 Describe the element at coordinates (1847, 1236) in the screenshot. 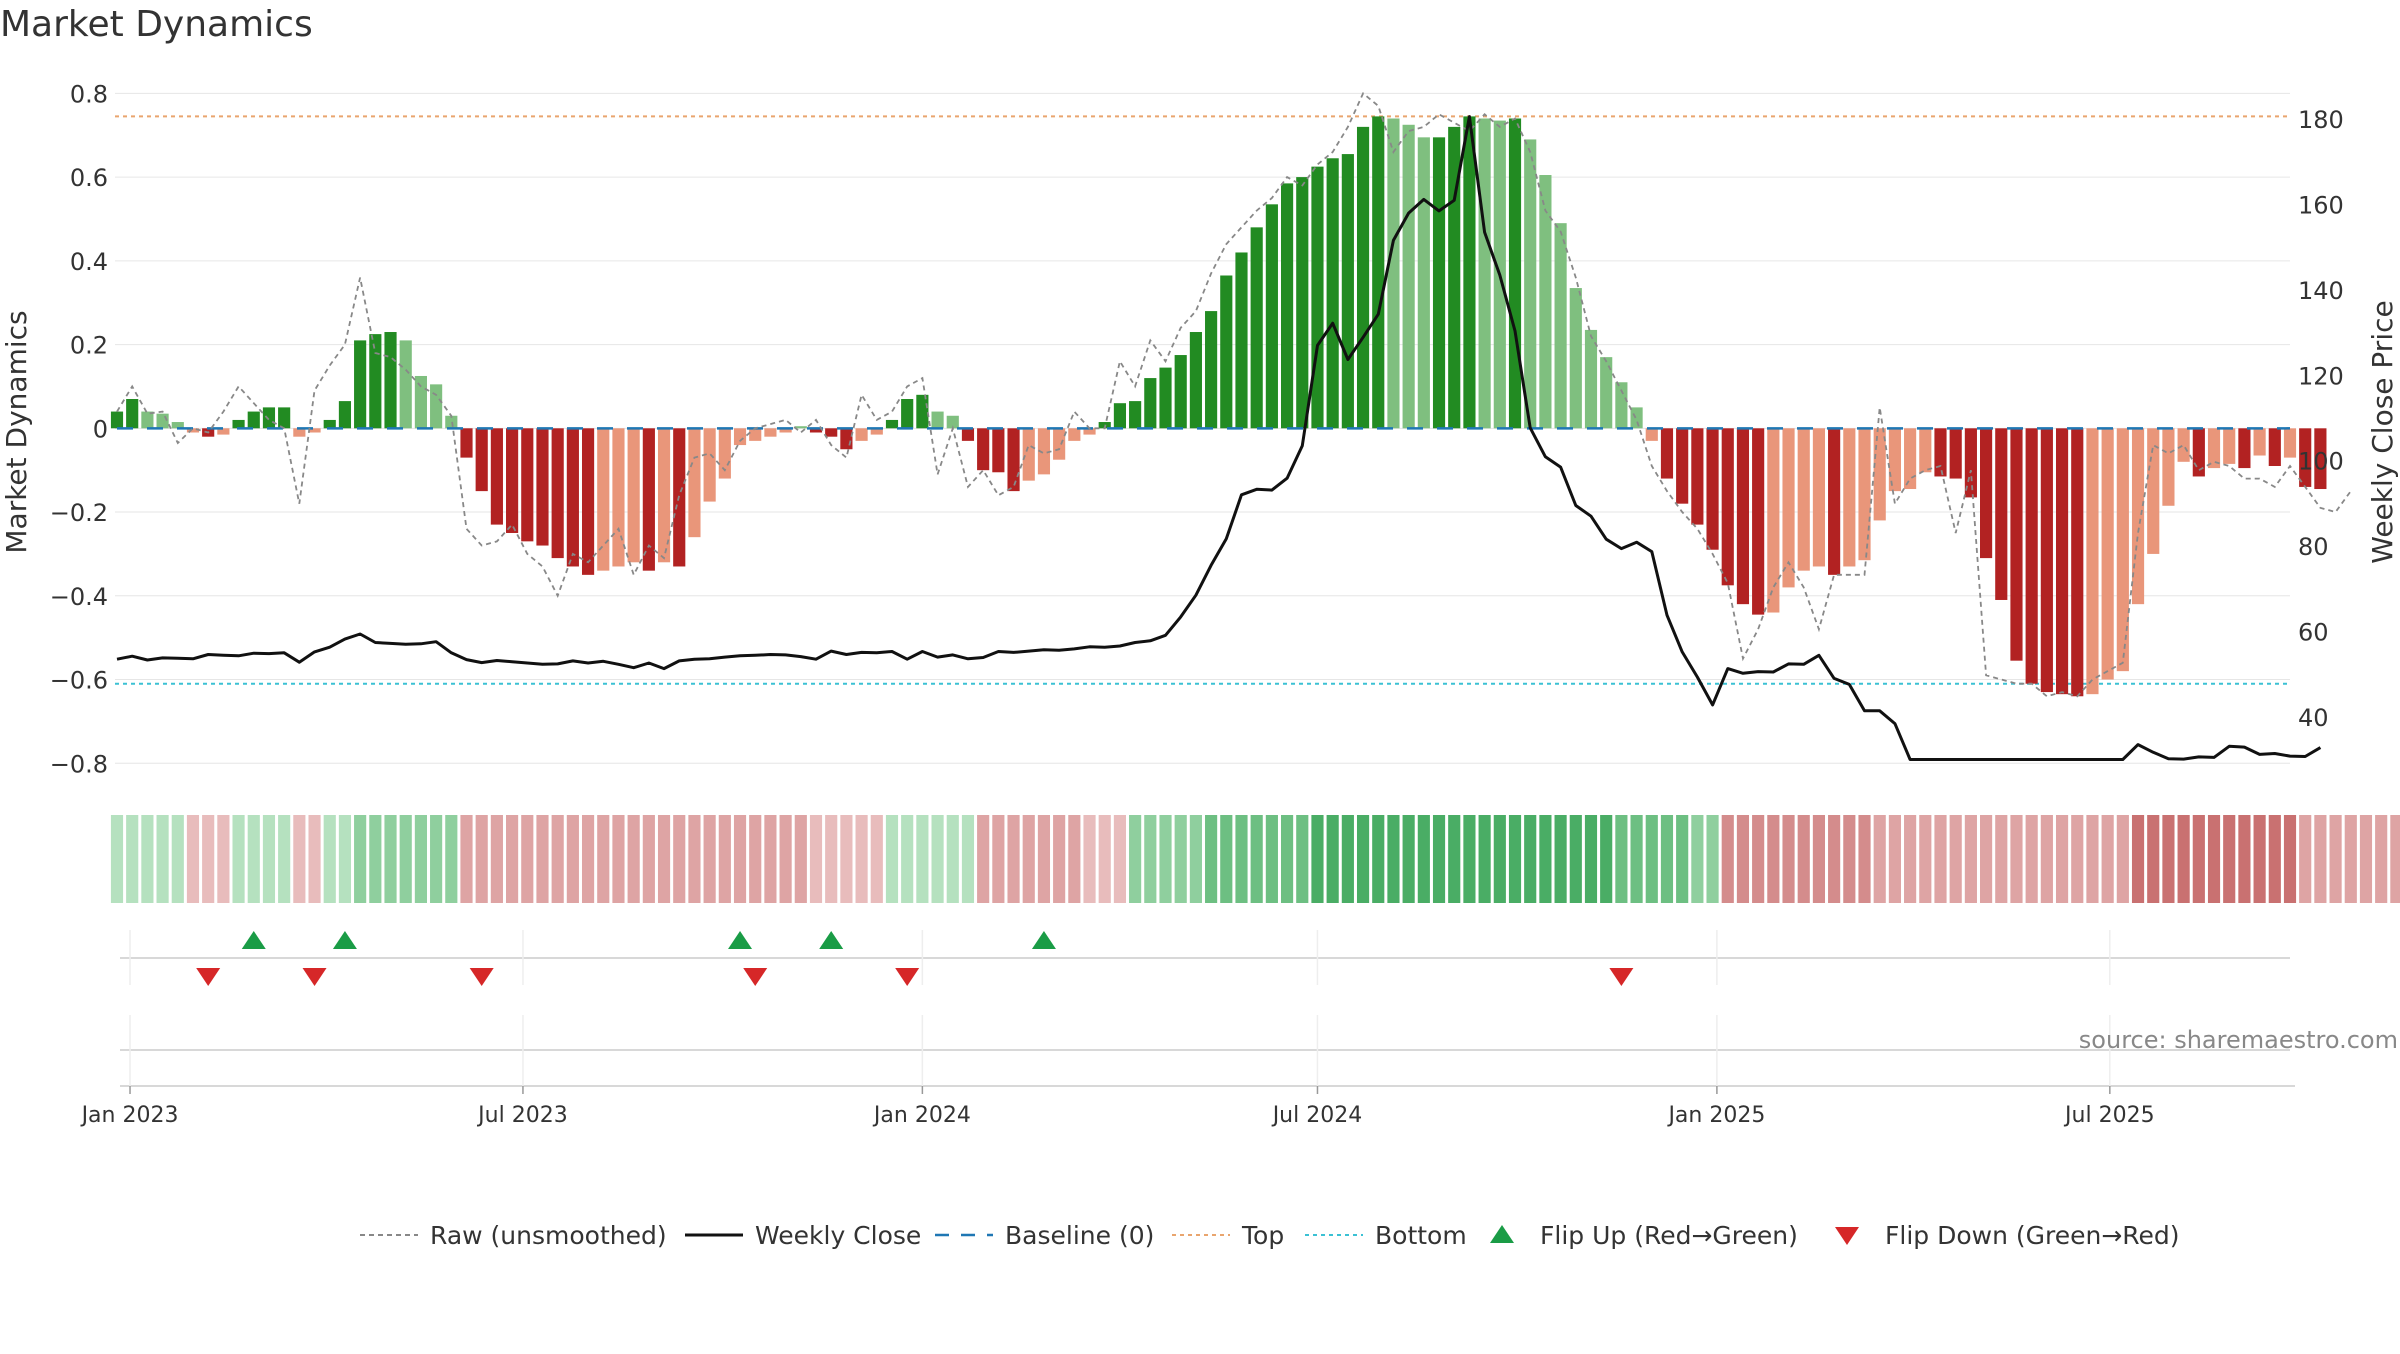

I see `legend-flip-down-swatch` at that location.